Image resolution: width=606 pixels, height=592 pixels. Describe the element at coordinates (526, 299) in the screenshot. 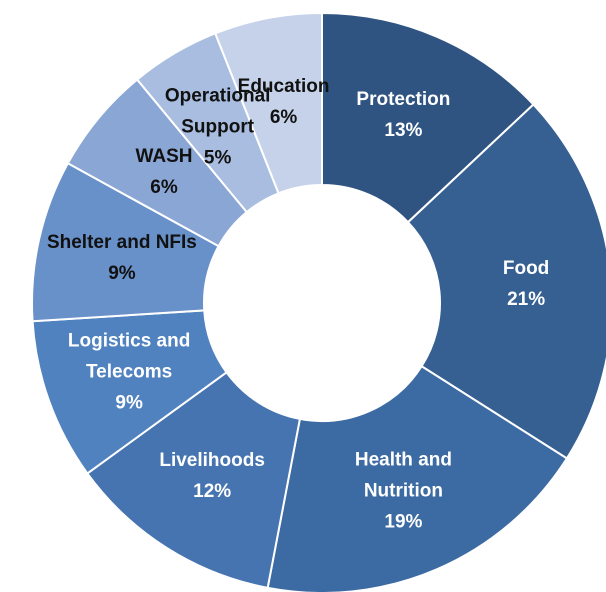

I see `value-label: 21%` at that location.